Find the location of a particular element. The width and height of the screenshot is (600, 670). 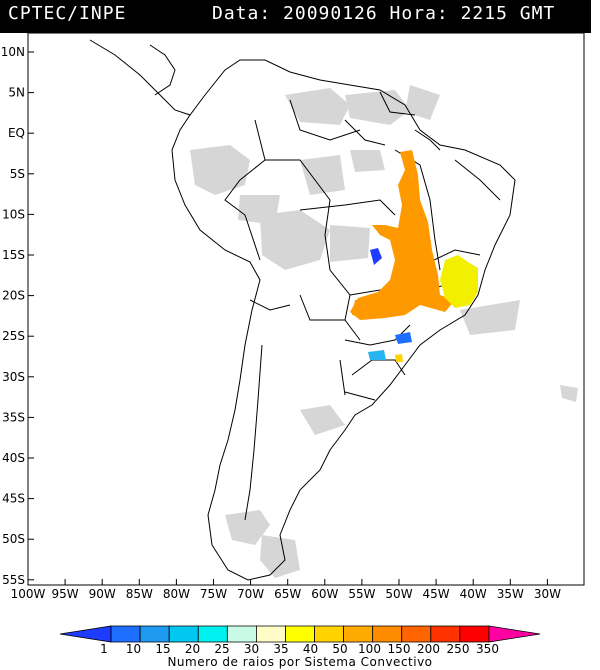

lon-label: 65W is located at coordinates (287, 594).